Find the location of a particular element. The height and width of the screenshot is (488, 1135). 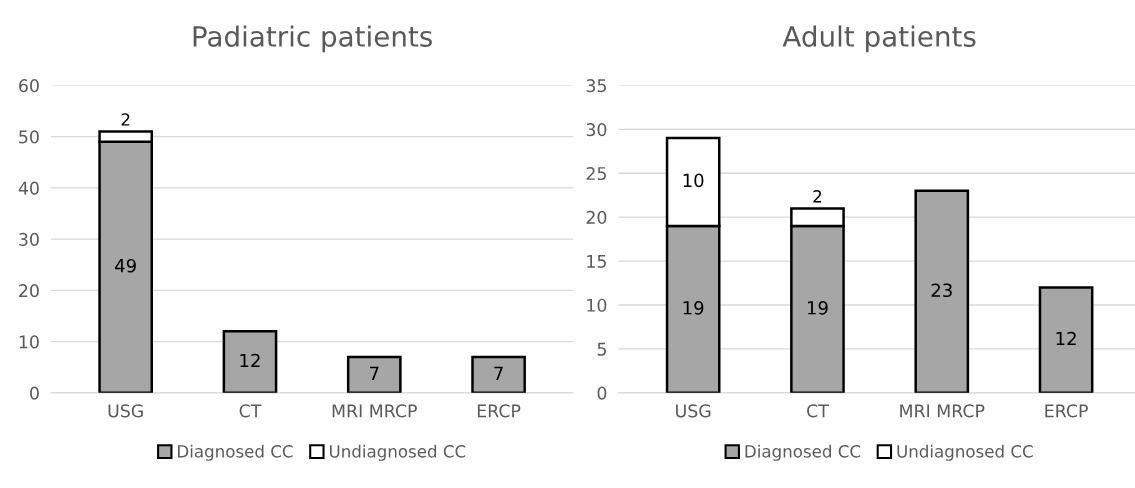

y-tick-label: 15 is located at coordinates (596, 261).